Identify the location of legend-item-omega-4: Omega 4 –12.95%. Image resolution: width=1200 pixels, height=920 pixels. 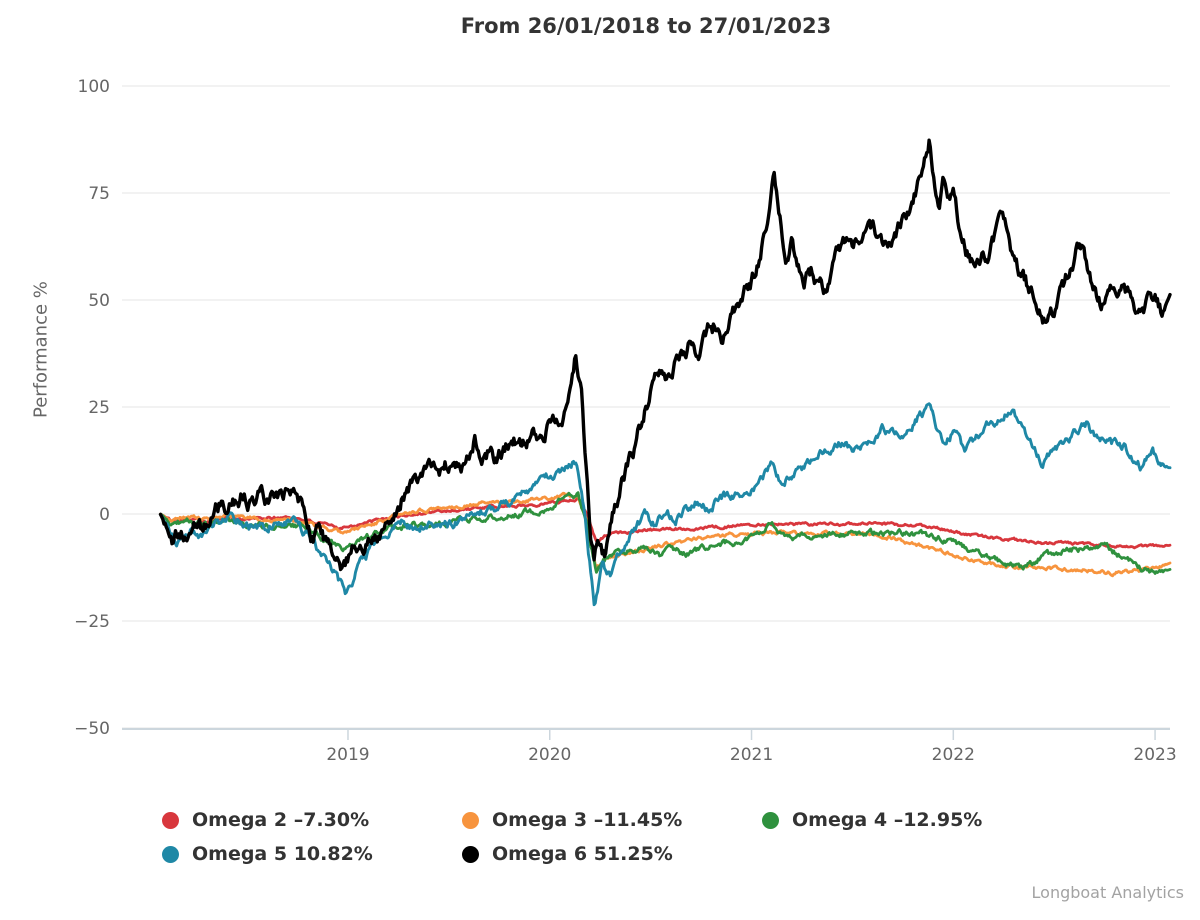
(912, 820).